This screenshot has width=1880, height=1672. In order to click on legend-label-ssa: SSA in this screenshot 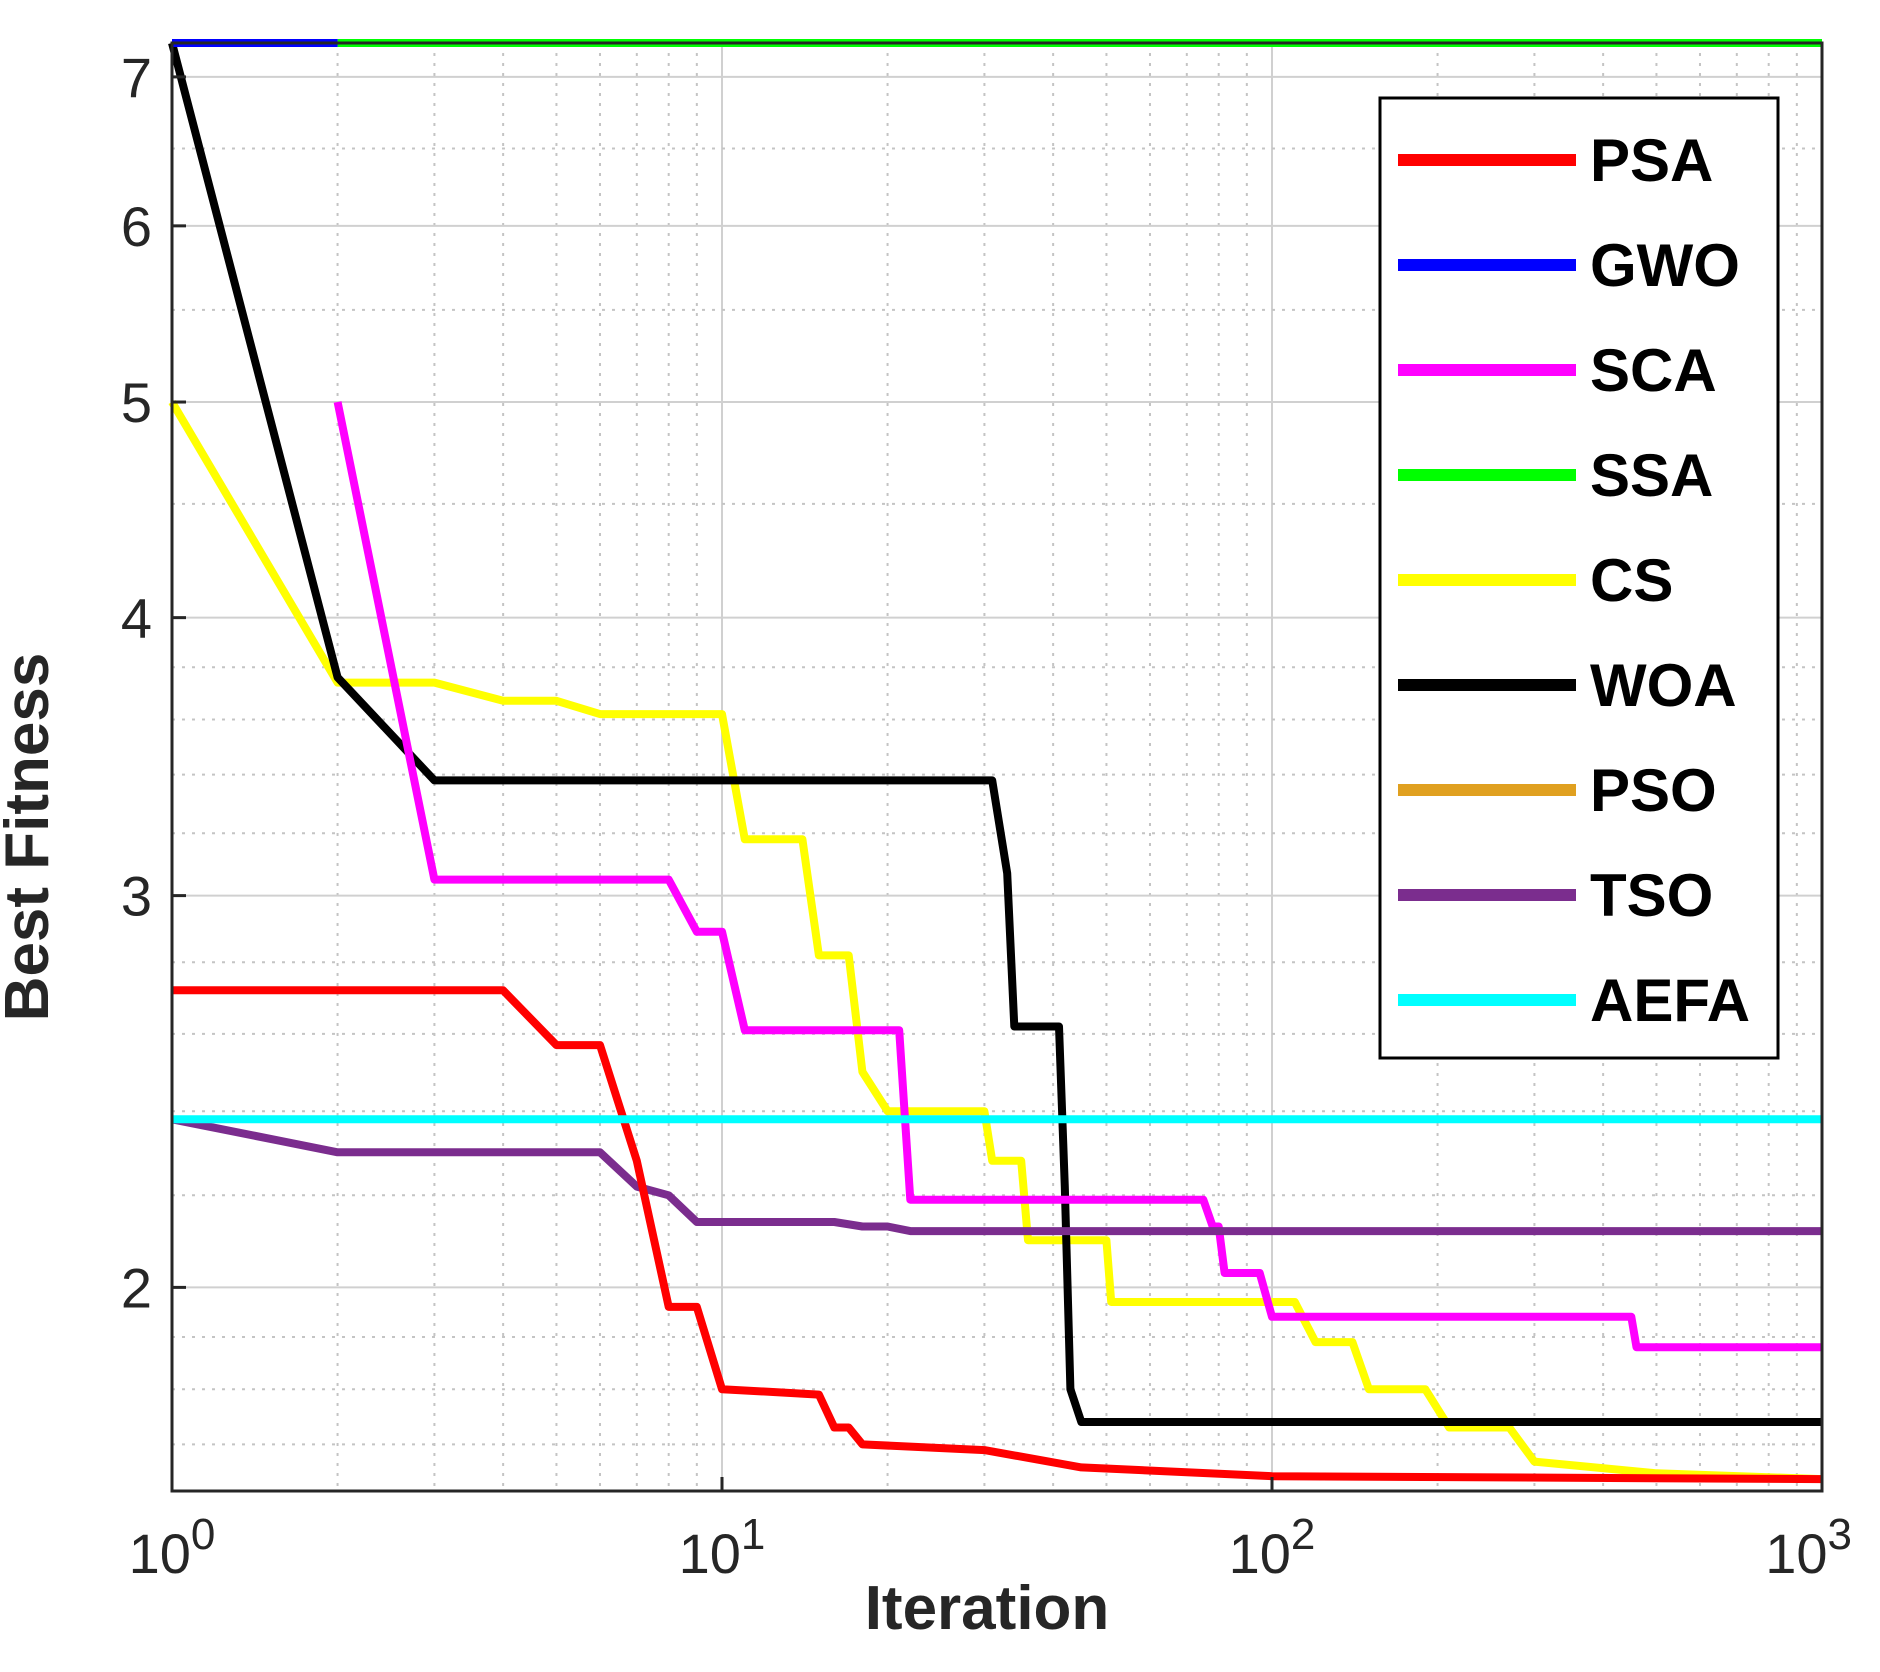, I will do `click(1651, 475)`.